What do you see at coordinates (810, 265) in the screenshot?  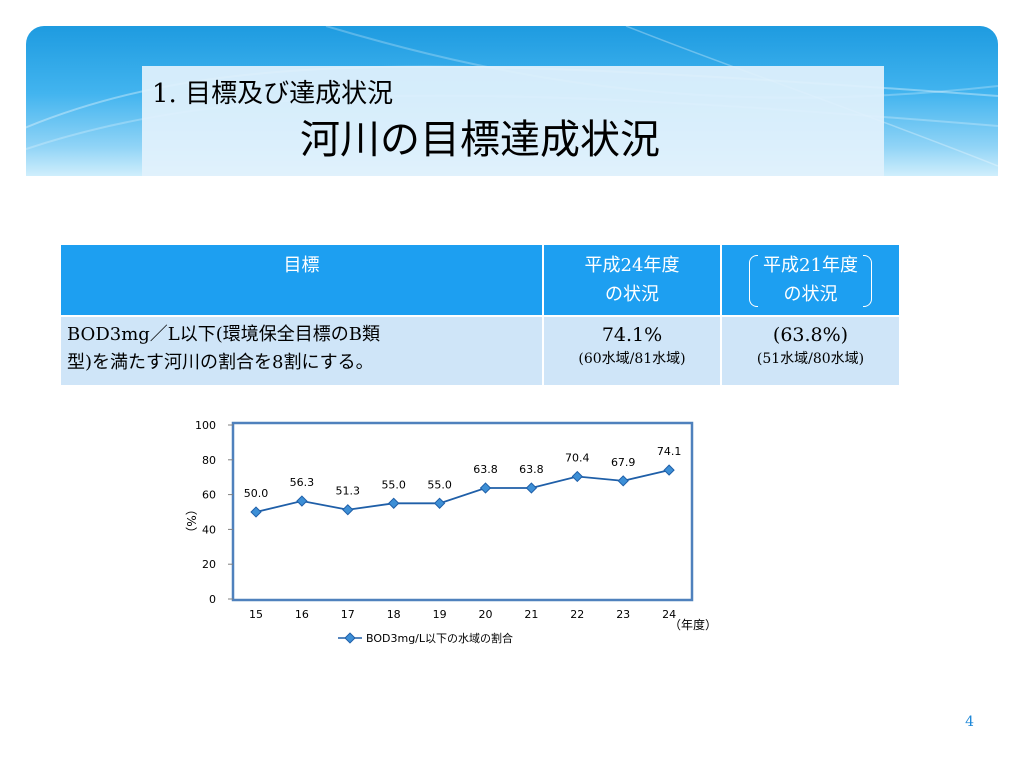 I see `header-h21-line1: 平成21年度` at bounding box center [810, 265].